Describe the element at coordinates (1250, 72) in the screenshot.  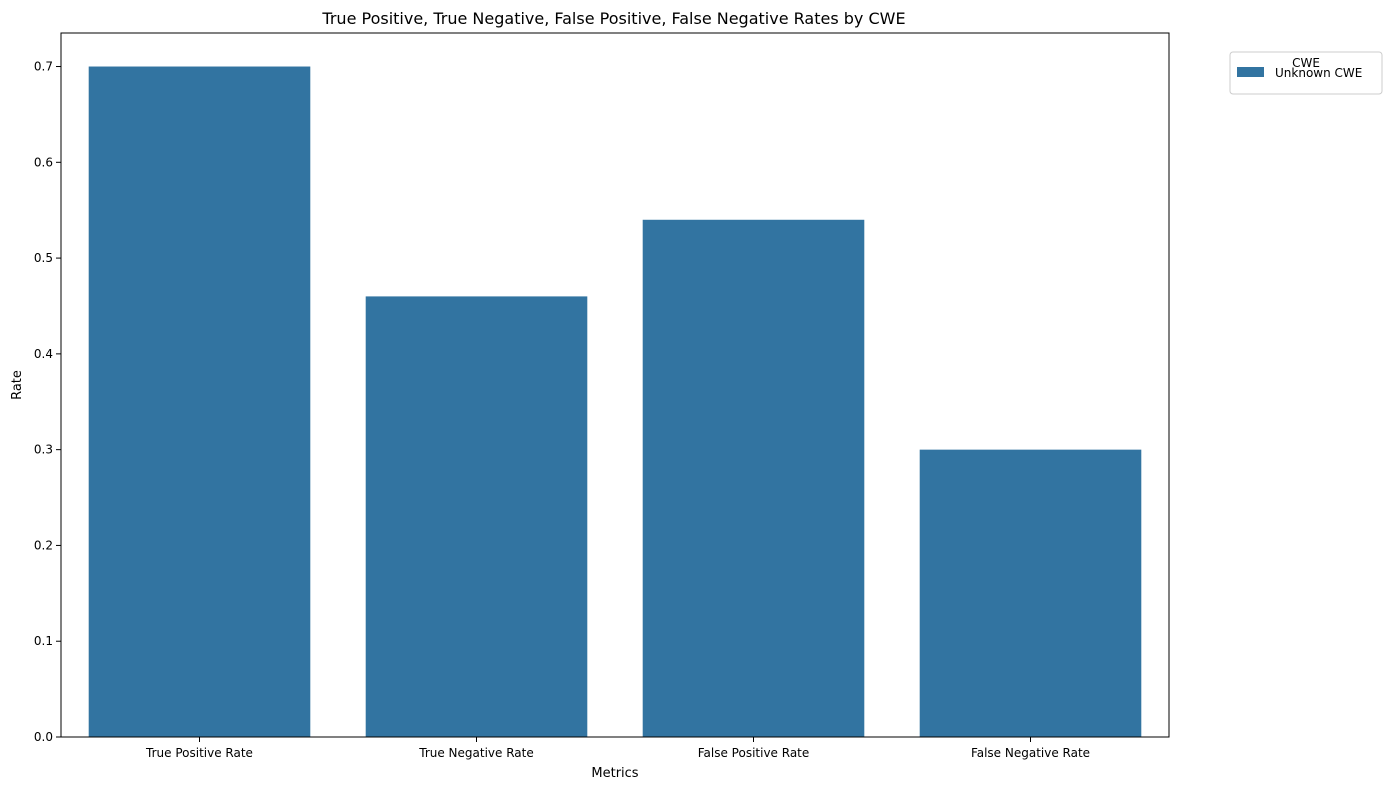
I see `legend-swatch` at that location.